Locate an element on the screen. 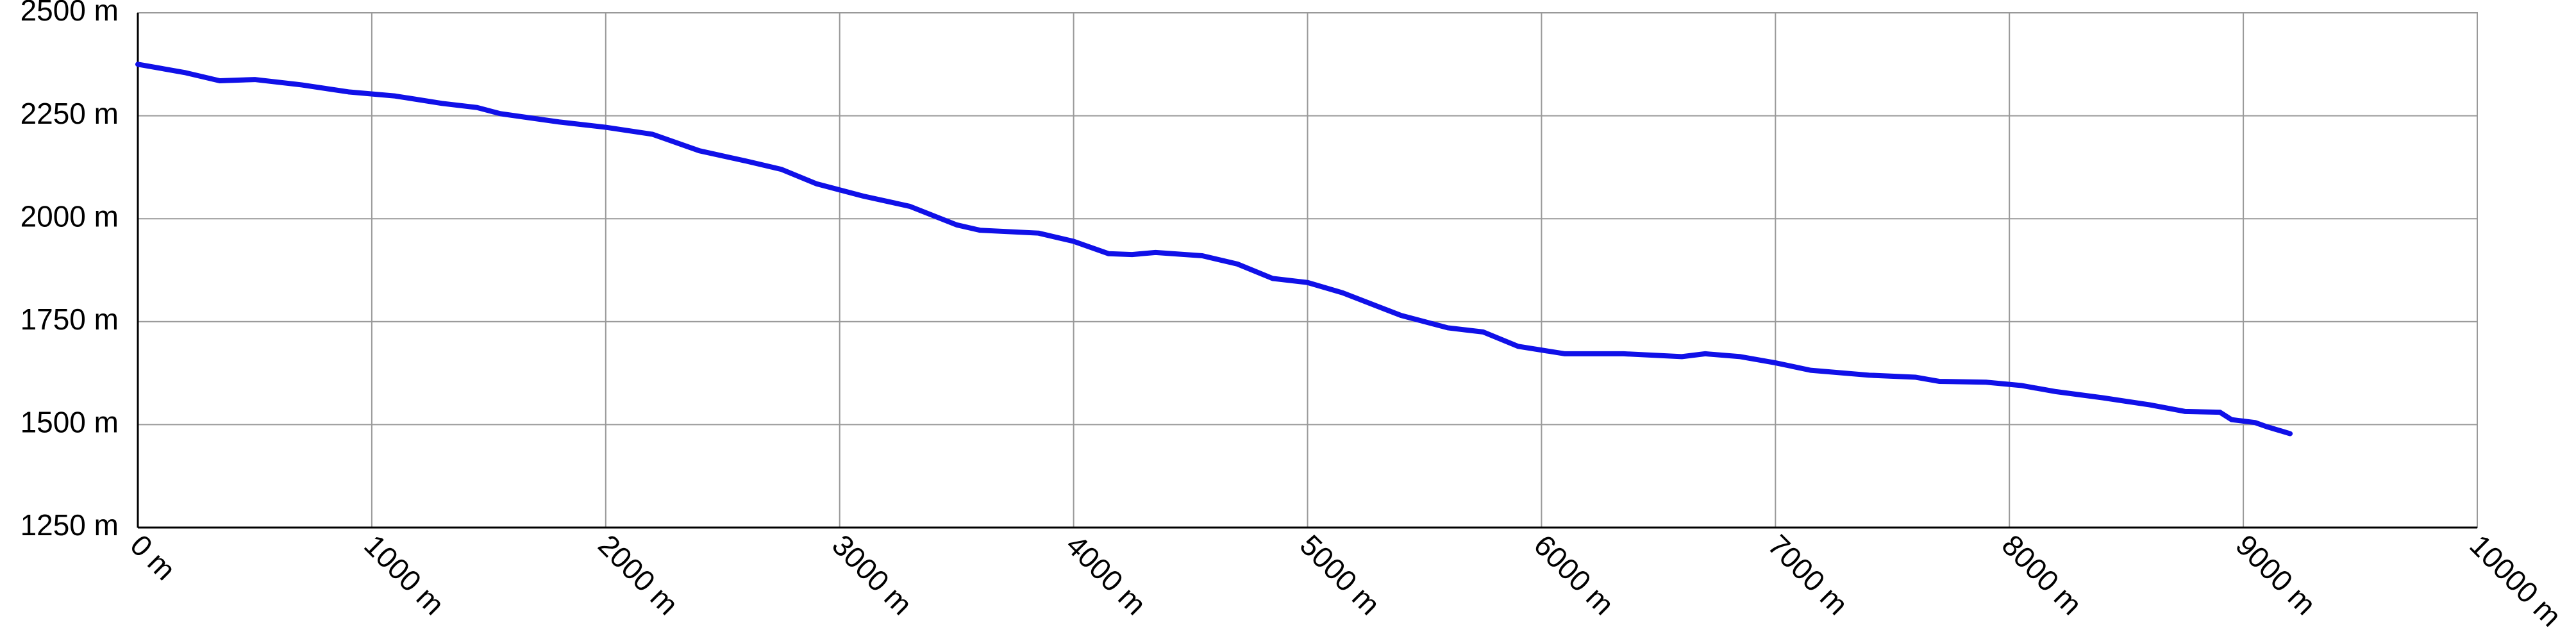 The width and height of the screenshot is (2576, 641). x-tick-label: 3000 m is located at coordinates (872, 574).